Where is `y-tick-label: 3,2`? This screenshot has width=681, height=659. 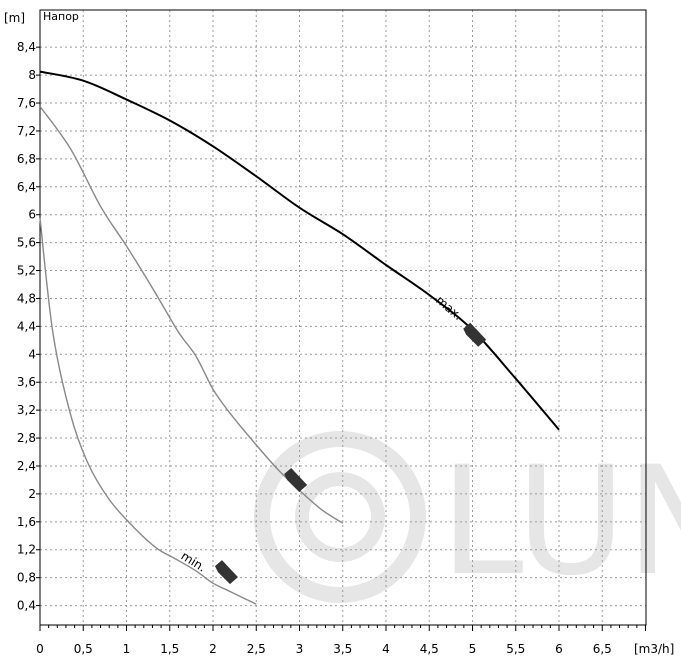 y-tick-label: 3,2 is located at coordinates (26, 410).